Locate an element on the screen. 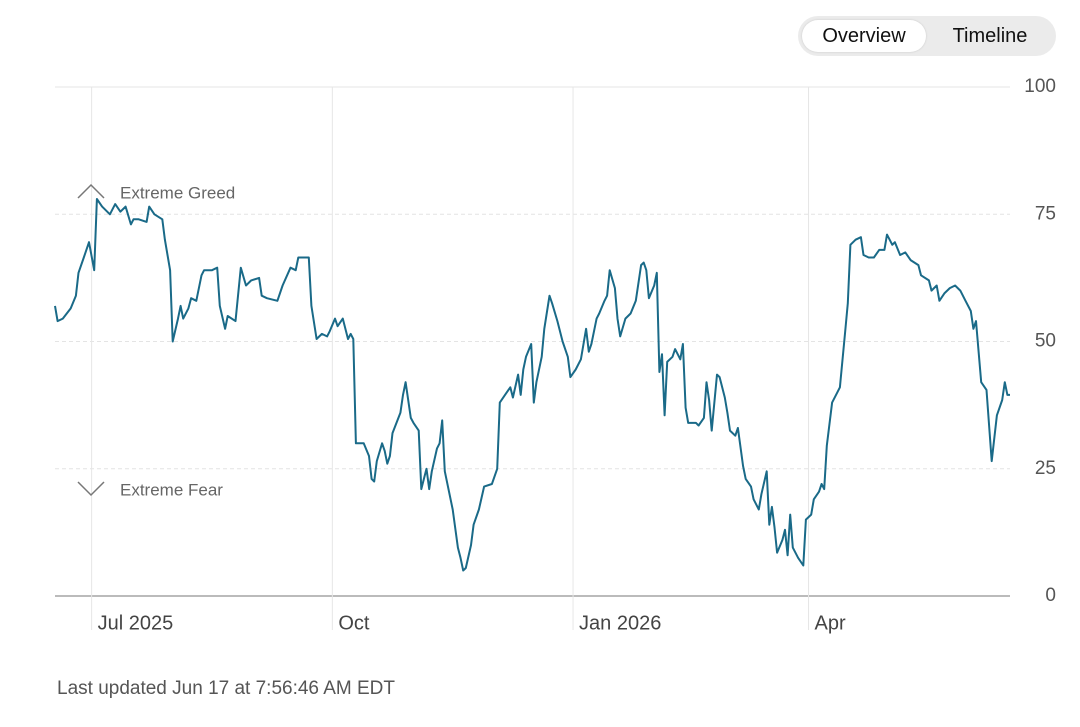 This screenshot has height=727, width=1080. y-tick-label: 100 is located at coordinates (1040, 86).